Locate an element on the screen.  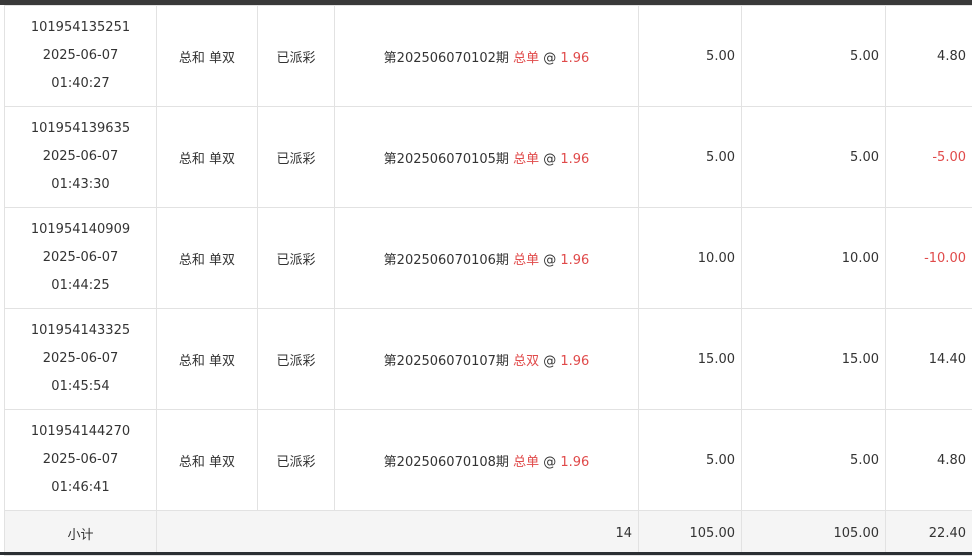
bet-content: 第202506070102期 总单 @ 1.96 is located at coordinates (487, 56).